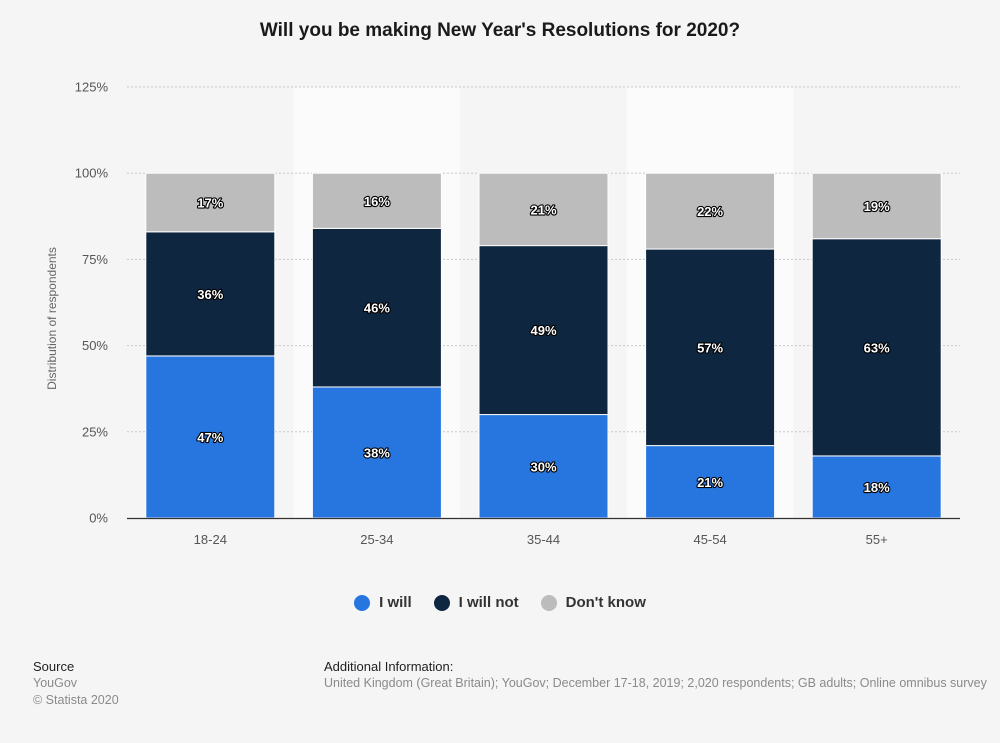  I want to click on data-label-i-will-45-54: 21%, so click(710, 482).